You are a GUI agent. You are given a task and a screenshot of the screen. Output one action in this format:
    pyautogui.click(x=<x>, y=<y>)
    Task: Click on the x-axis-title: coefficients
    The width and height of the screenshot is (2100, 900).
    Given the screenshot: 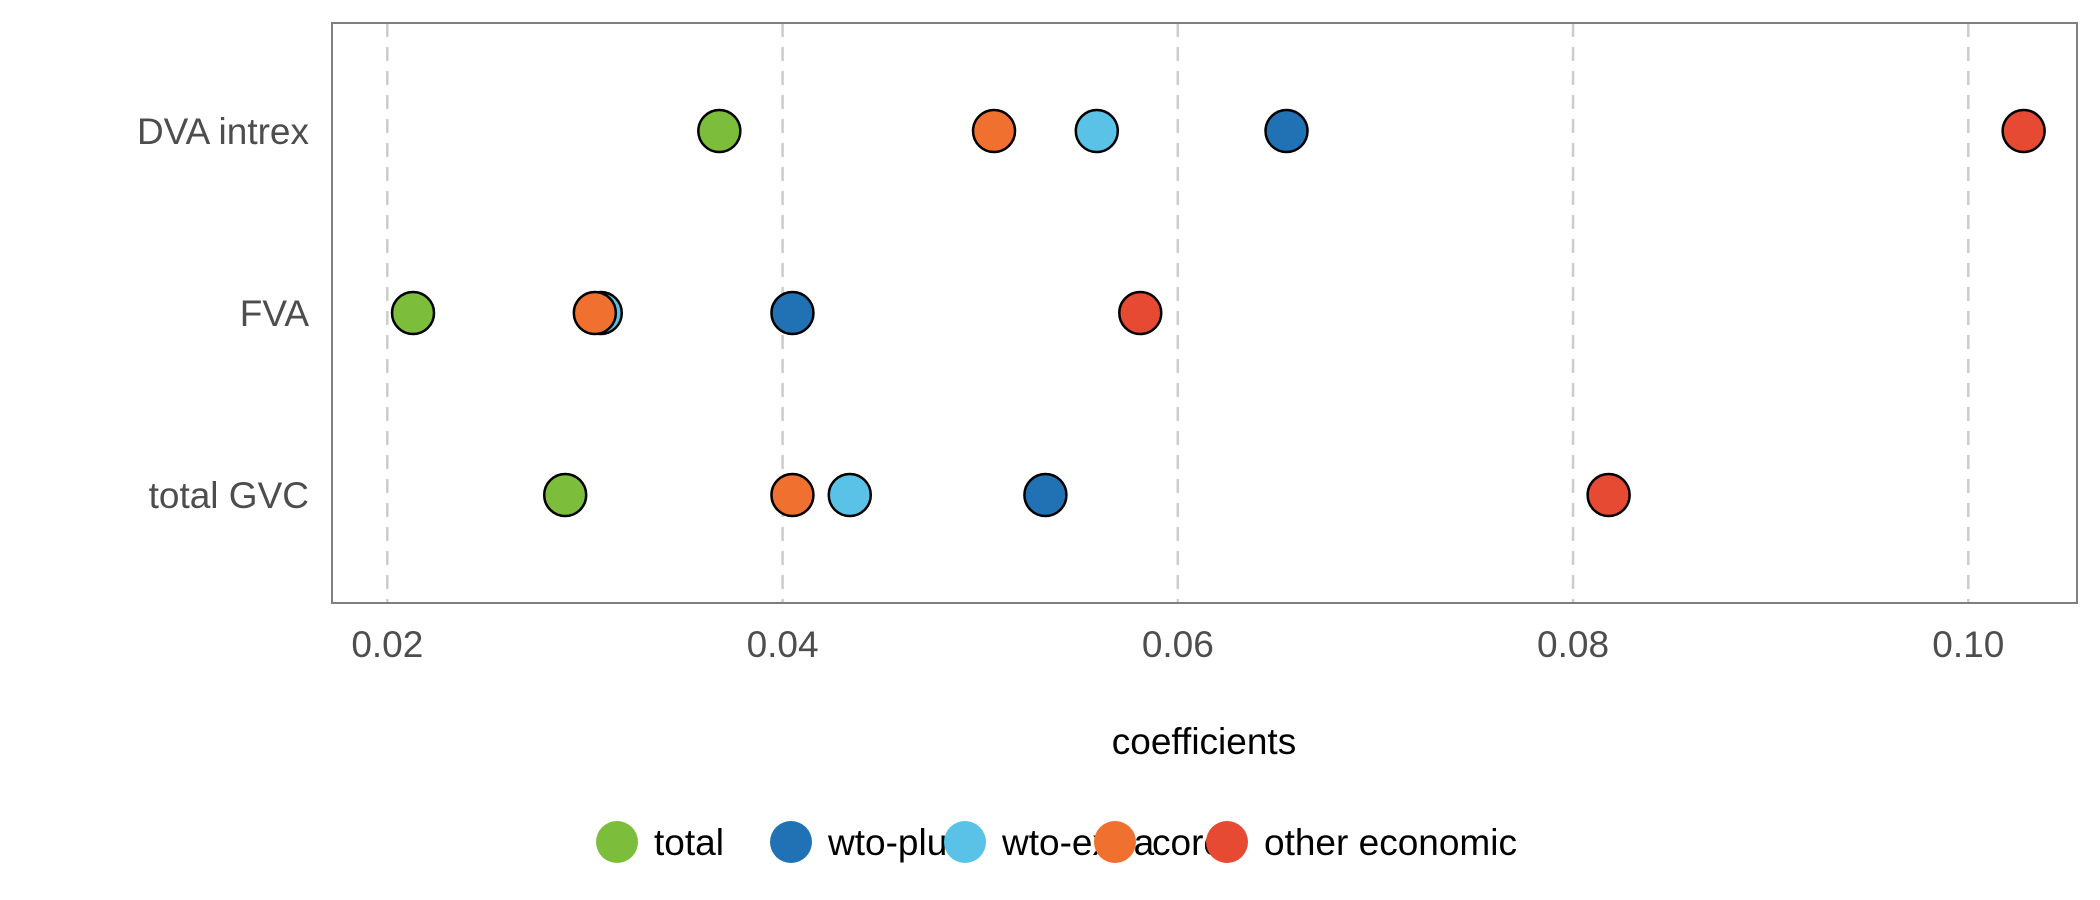 What is the action you would take?
    pyautogui.click(x=1204, y=741)
    